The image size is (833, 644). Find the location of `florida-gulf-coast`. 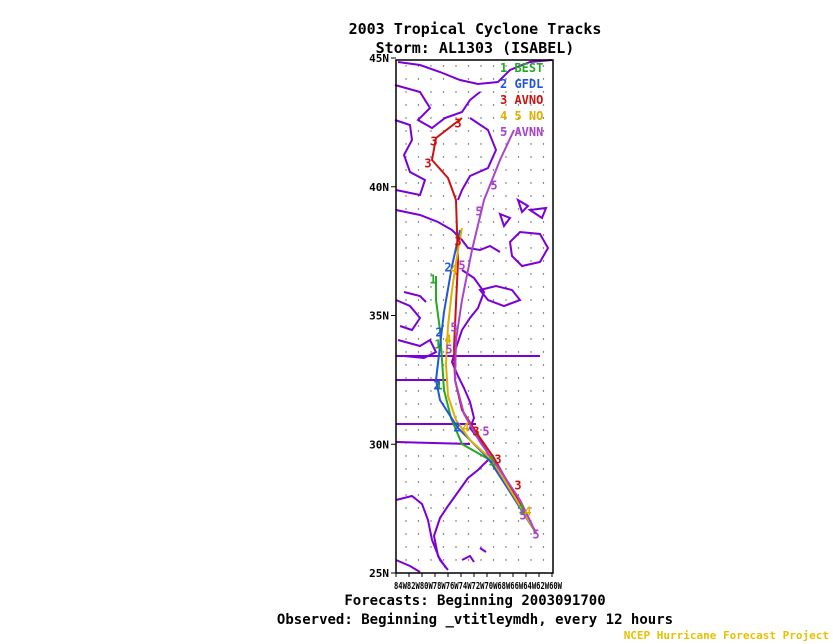

florida-gulf-coast is located at coordinates (422, 533).